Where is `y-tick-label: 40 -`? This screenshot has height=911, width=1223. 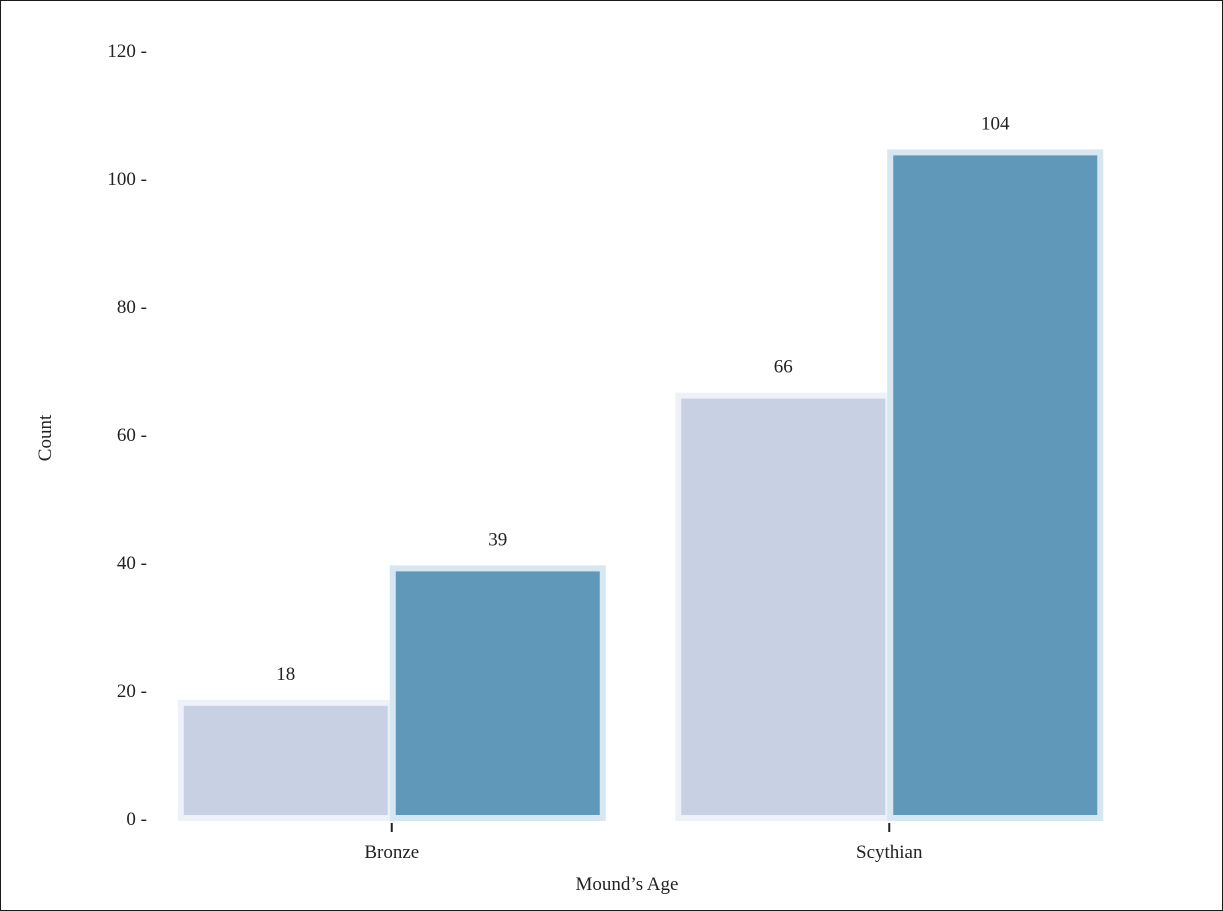
y-tick-label: 40 - is located at coordinates (132, 563).